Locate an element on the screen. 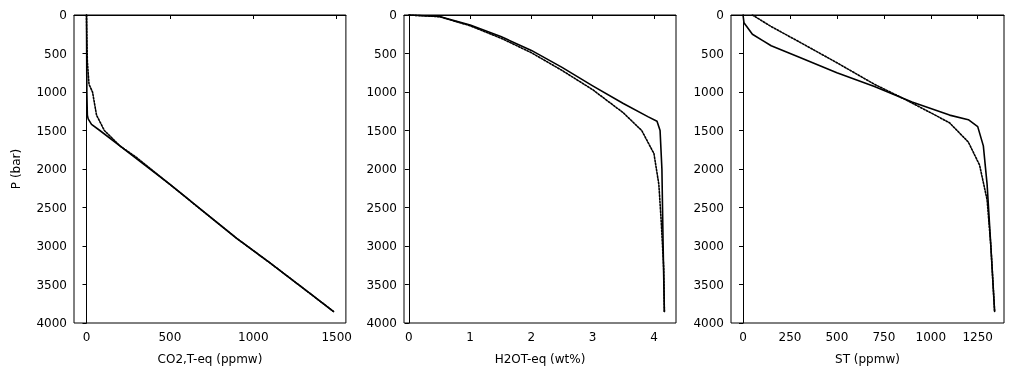 The width and height of the screenshot is (1014, 376). x-tick-label: 1 is located at coordinates (470, 337).